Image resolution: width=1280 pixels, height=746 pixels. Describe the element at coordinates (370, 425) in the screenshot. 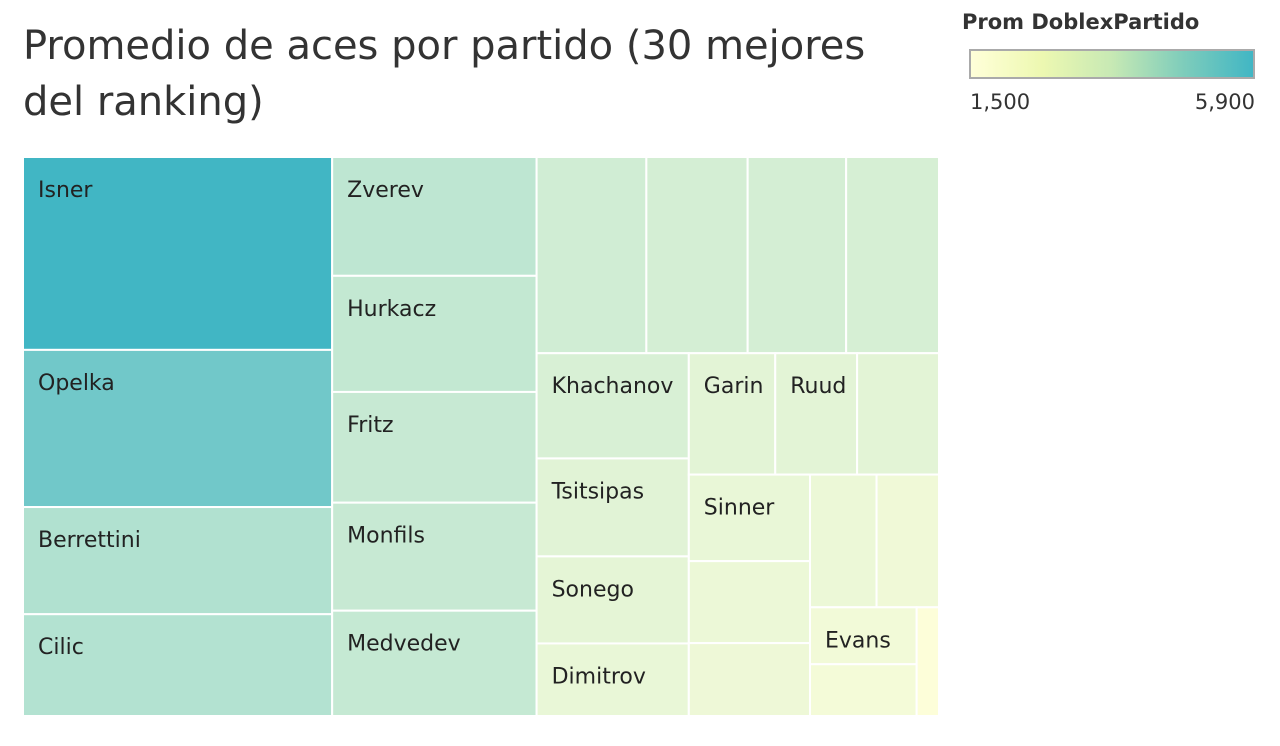

I see `treemap-label: Fritz` at that location.